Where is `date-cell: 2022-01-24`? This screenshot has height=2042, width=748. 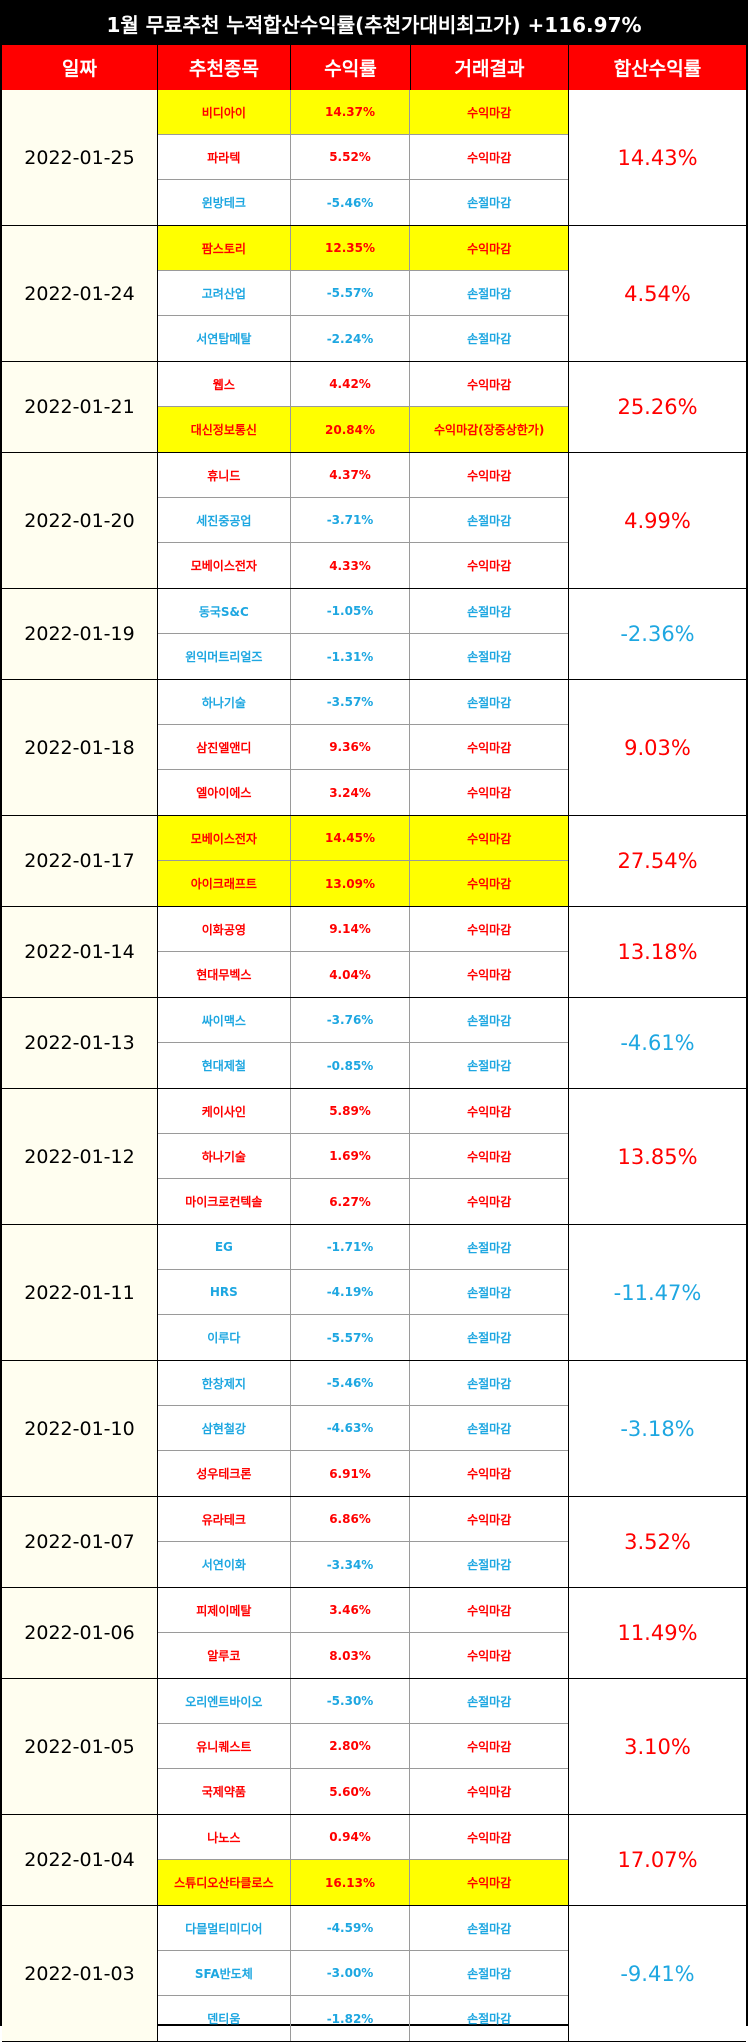
date-cell: 2022-01-24 is located at coordinates (80, 293).